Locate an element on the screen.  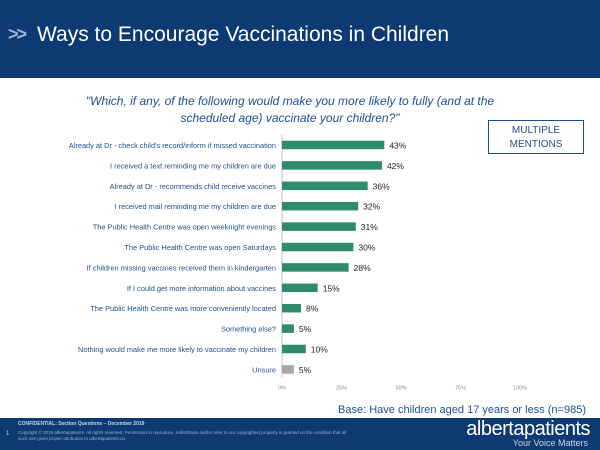
data-label: 32% is located at coordinates (371, 207).